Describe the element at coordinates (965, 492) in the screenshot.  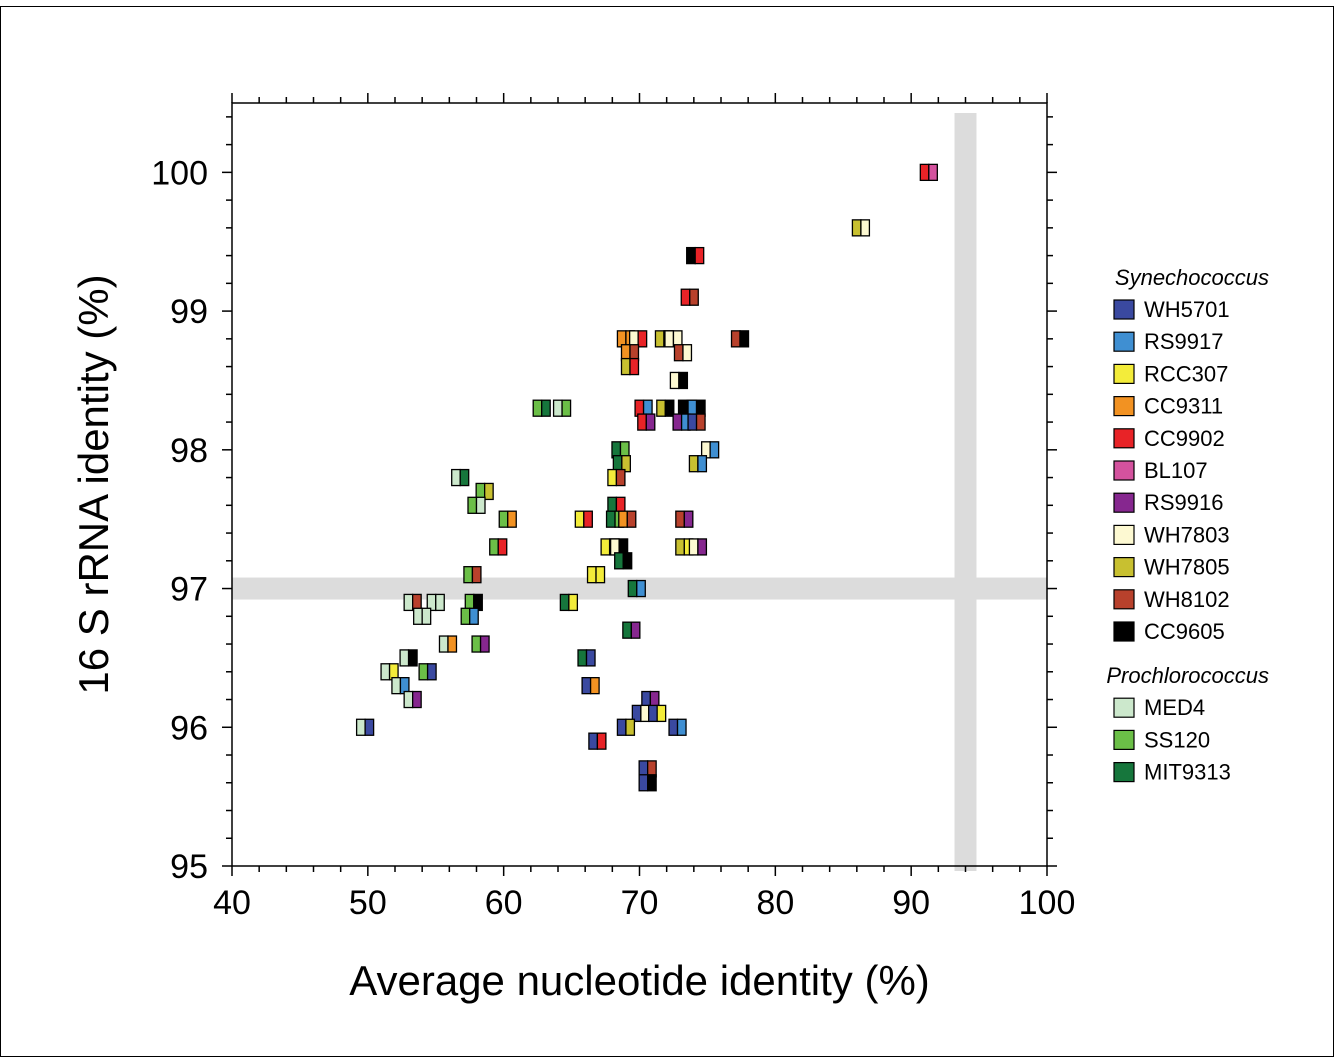
I see `ani-threshold-band` at that location.